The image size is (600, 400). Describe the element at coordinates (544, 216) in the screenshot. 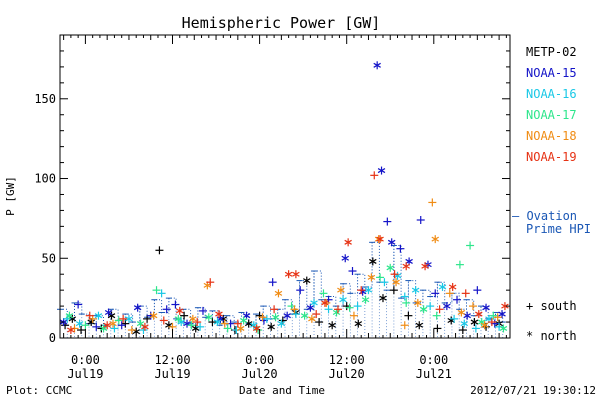

I see `legend-ovation-line1: — Ovation` at that location.